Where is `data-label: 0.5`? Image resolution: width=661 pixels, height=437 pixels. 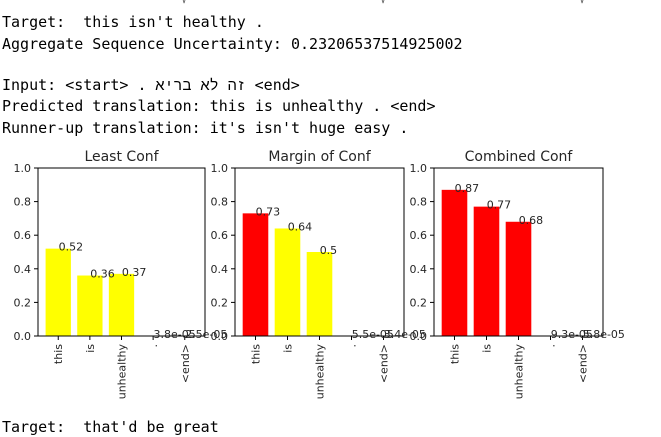
data-label: 0.5 is located at coordinates (329, 250).